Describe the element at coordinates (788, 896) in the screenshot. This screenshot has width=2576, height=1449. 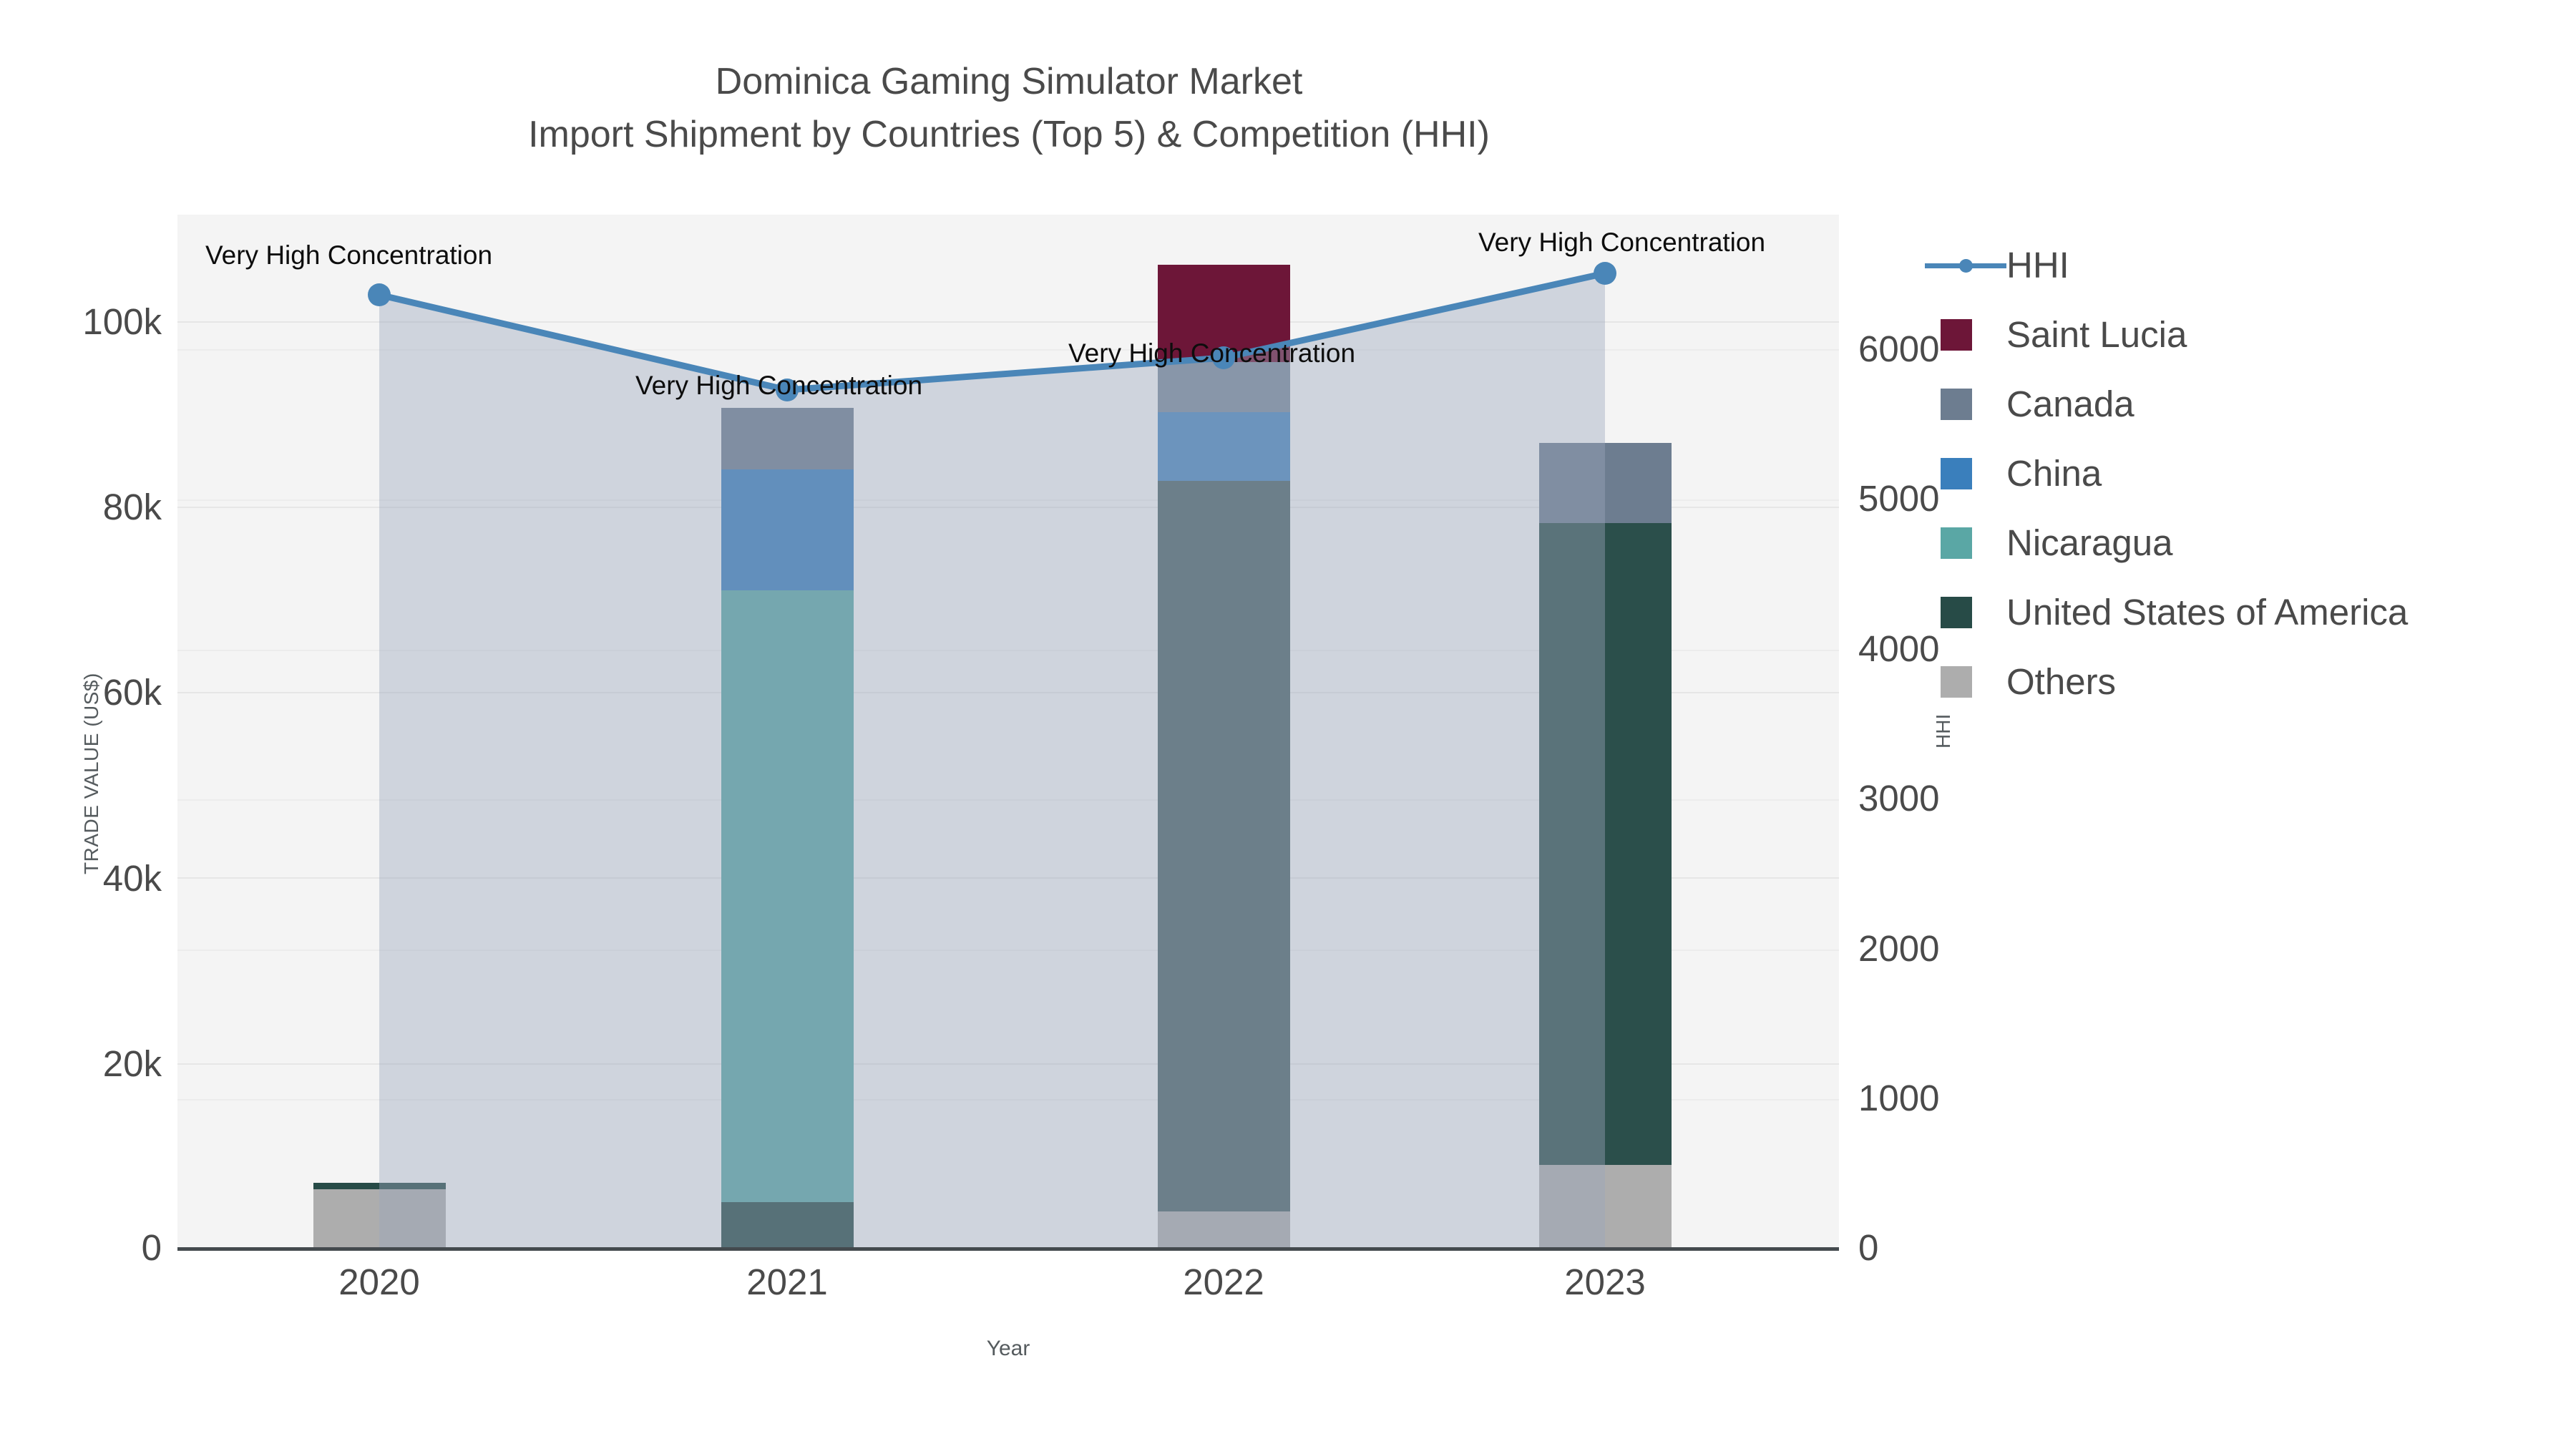
I see `bar-segment-nicaragua-2021` at that location.